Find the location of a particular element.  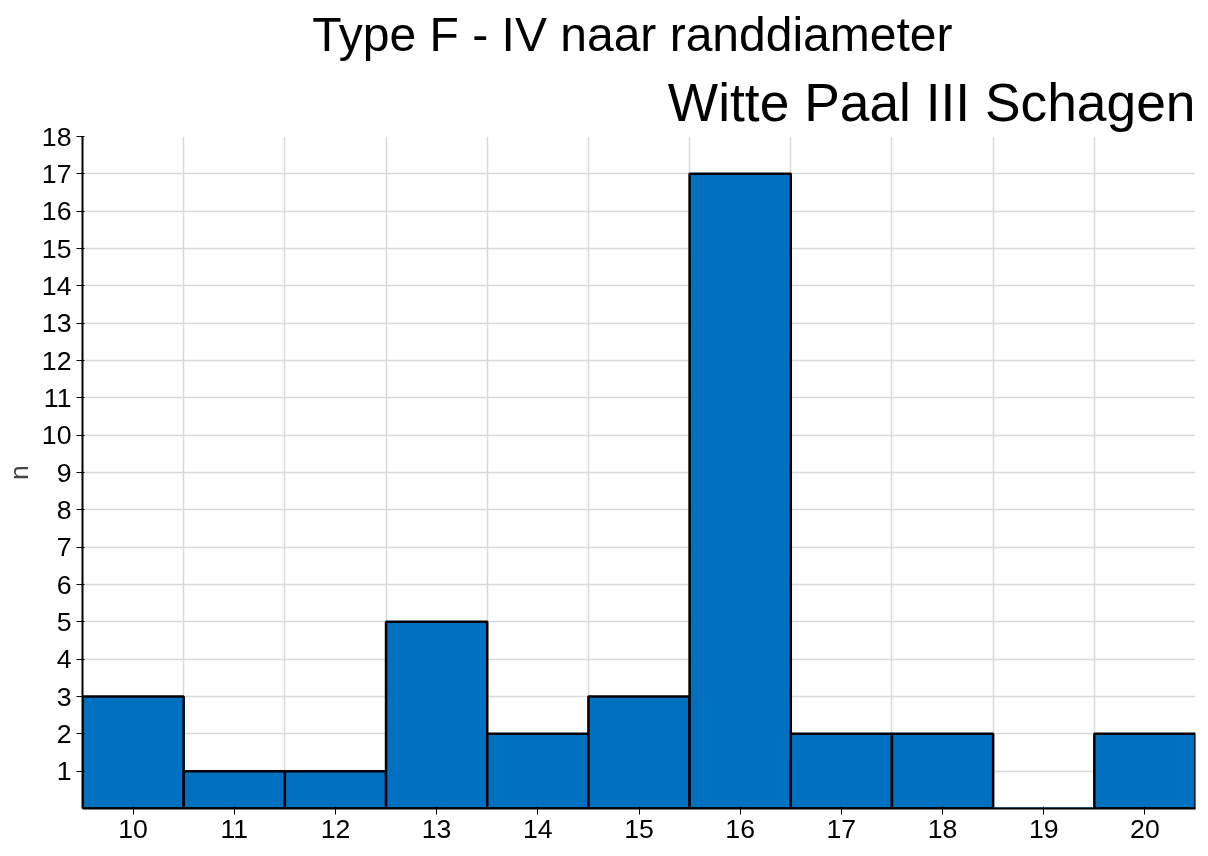

y-tick-label: 2 is located at coordinates (64, 733).